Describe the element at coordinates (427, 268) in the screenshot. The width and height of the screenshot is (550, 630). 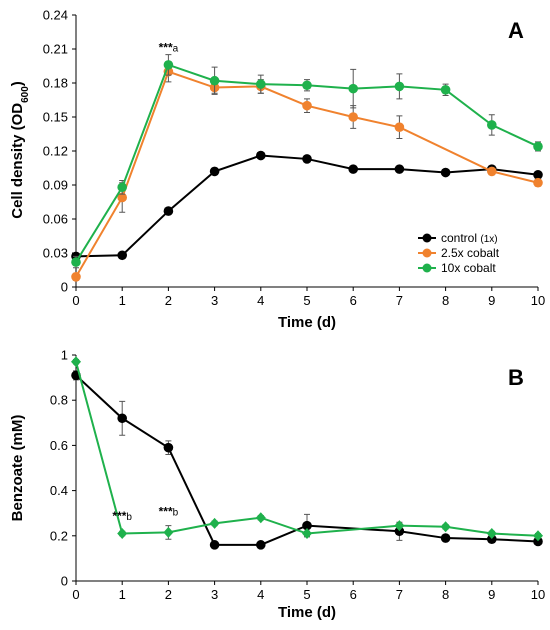
I see `legend-10x-cobalt-marker` at that location.